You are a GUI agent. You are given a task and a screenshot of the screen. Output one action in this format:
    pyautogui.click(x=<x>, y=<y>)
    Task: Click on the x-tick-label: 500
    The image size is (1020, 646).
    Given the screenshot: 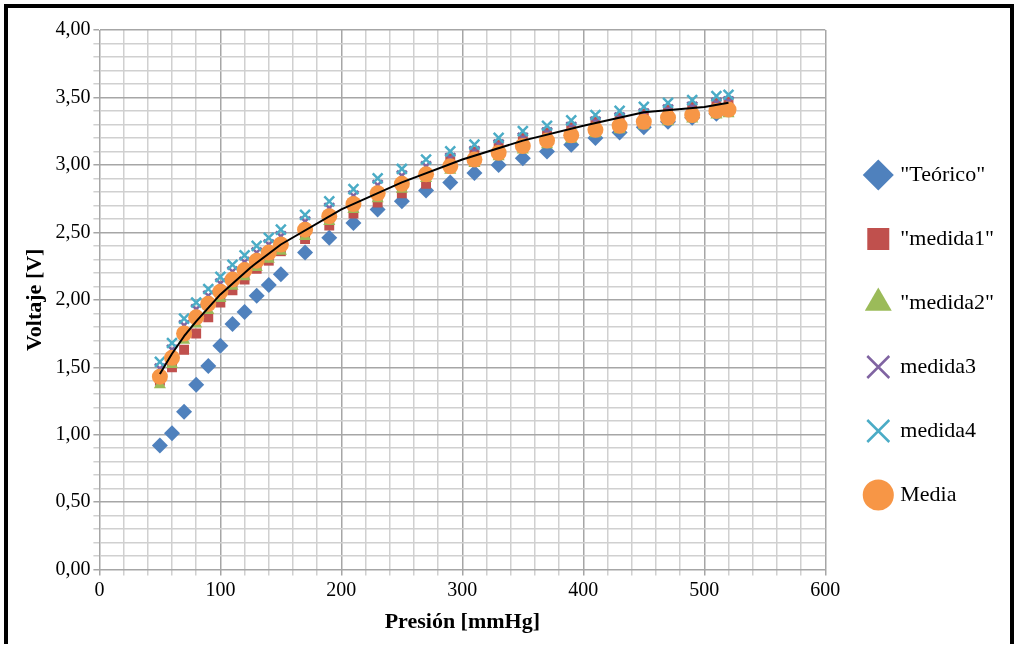 What is the action you would take?
    pyautogui.click(x=704, y=588)
    